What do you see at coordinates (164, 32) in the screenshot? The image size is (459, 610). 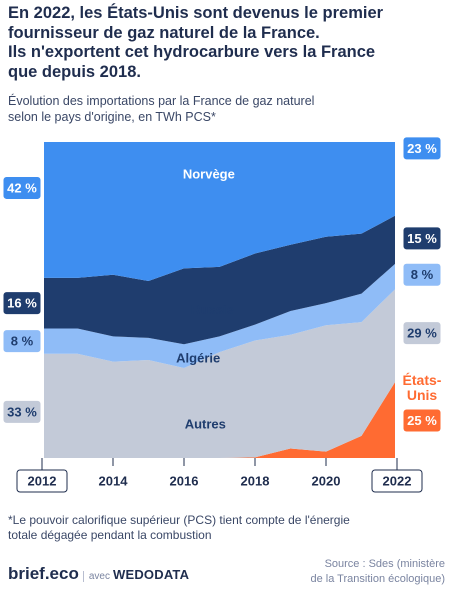 I see `title-line: fournisseur de gaz naturel de la France.` at bounding box center [164, 32].